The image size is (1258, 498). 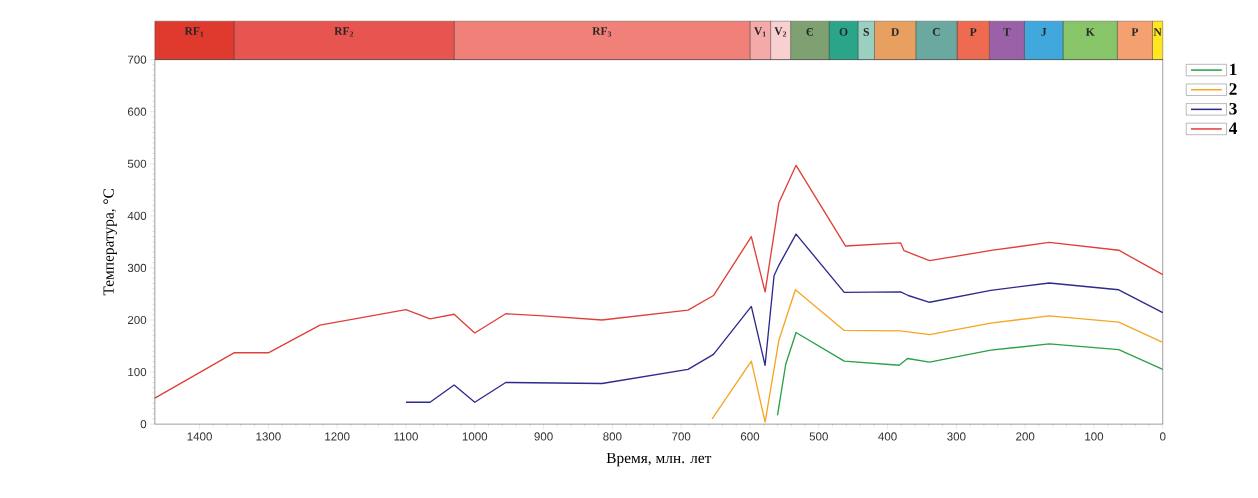 What do you see at coordinates (1233, 89) in the screenshot?
I see `legend-label: 2` at bounding box center [1233, 89].